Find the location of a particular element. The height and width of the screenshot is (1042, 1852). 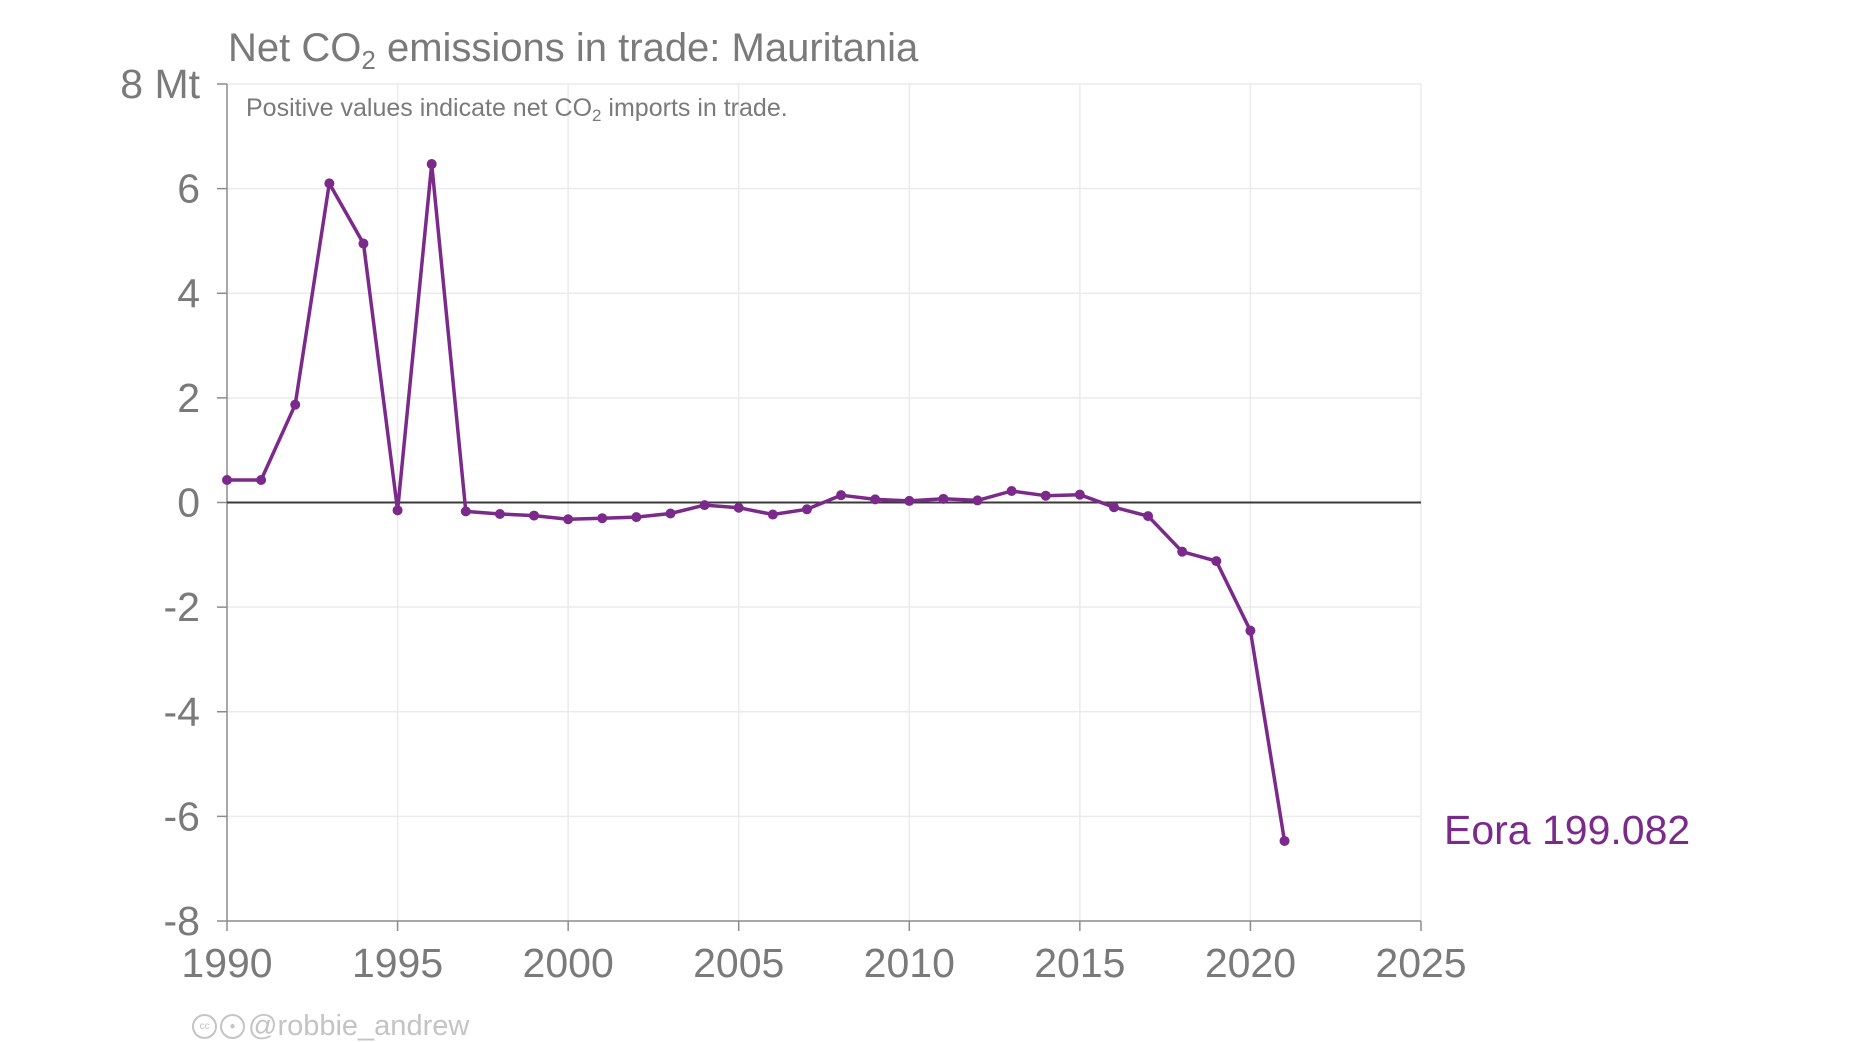

data-point-2011 is located at coordinates (943, 498).